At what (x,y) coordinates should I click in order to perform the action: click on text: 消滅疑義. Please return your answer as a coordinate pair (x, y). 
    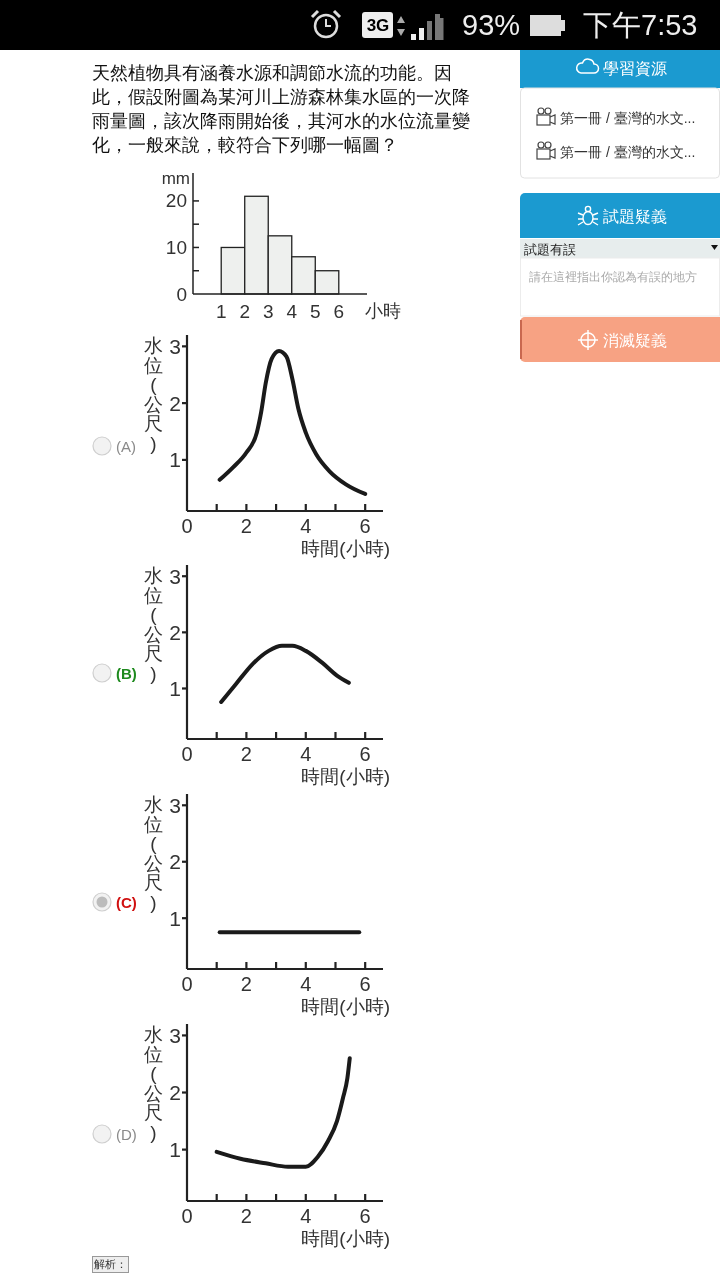
    Looking at the image, I should click on (635, 340).